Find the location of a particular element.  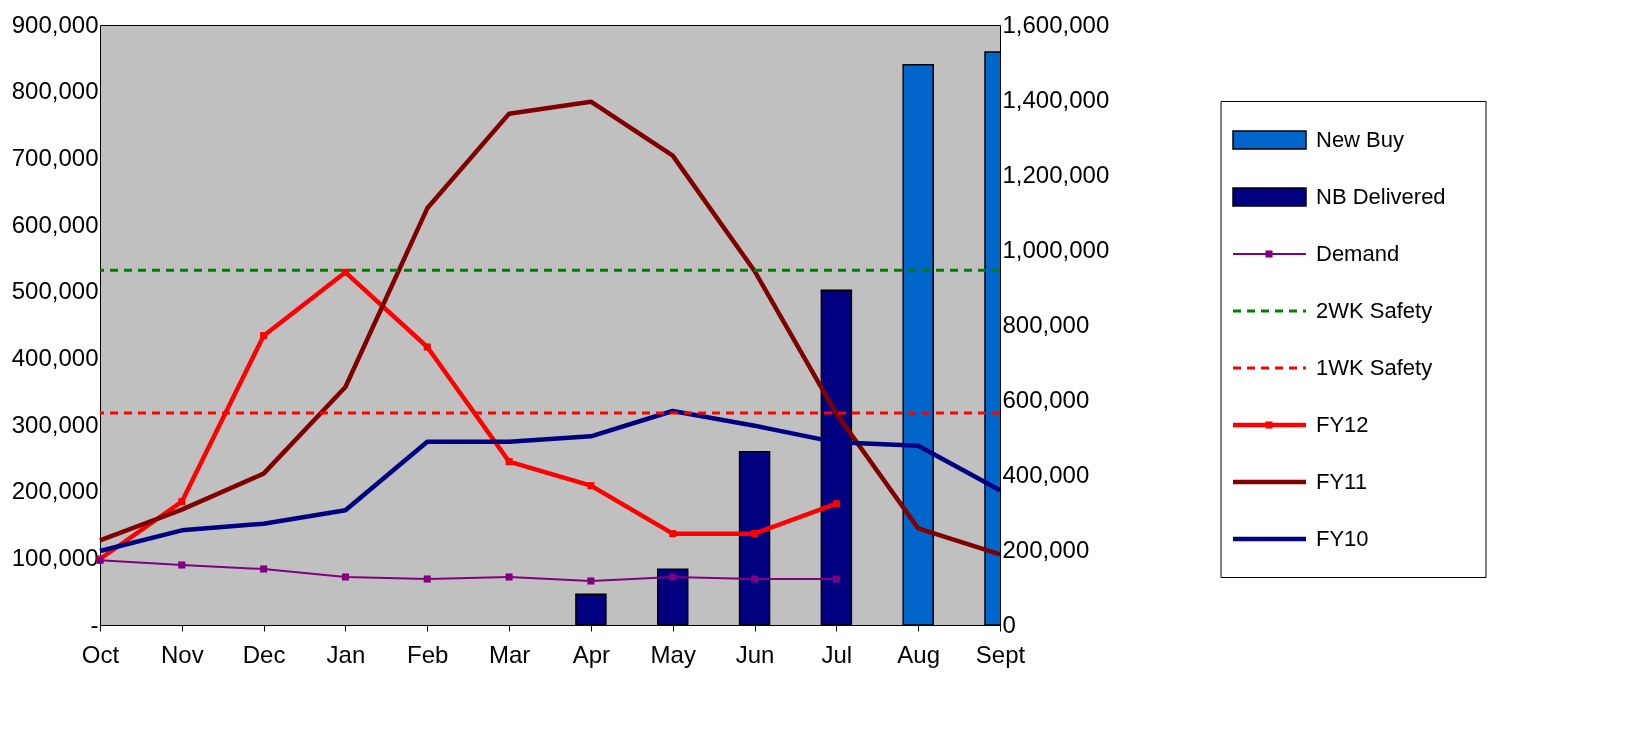

x-tick-label: May is located at coordinates (673, 654).